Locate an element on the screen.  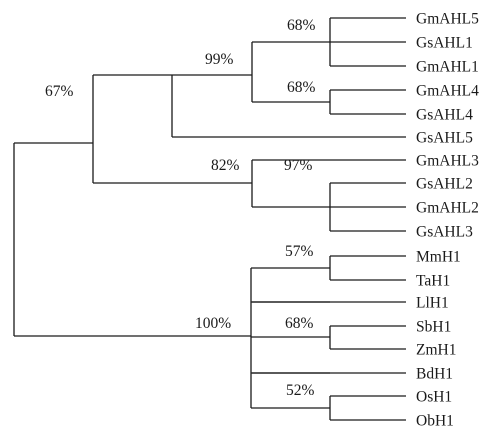
taxon-label: GmAHL5 is located at coordinates (447, 19).